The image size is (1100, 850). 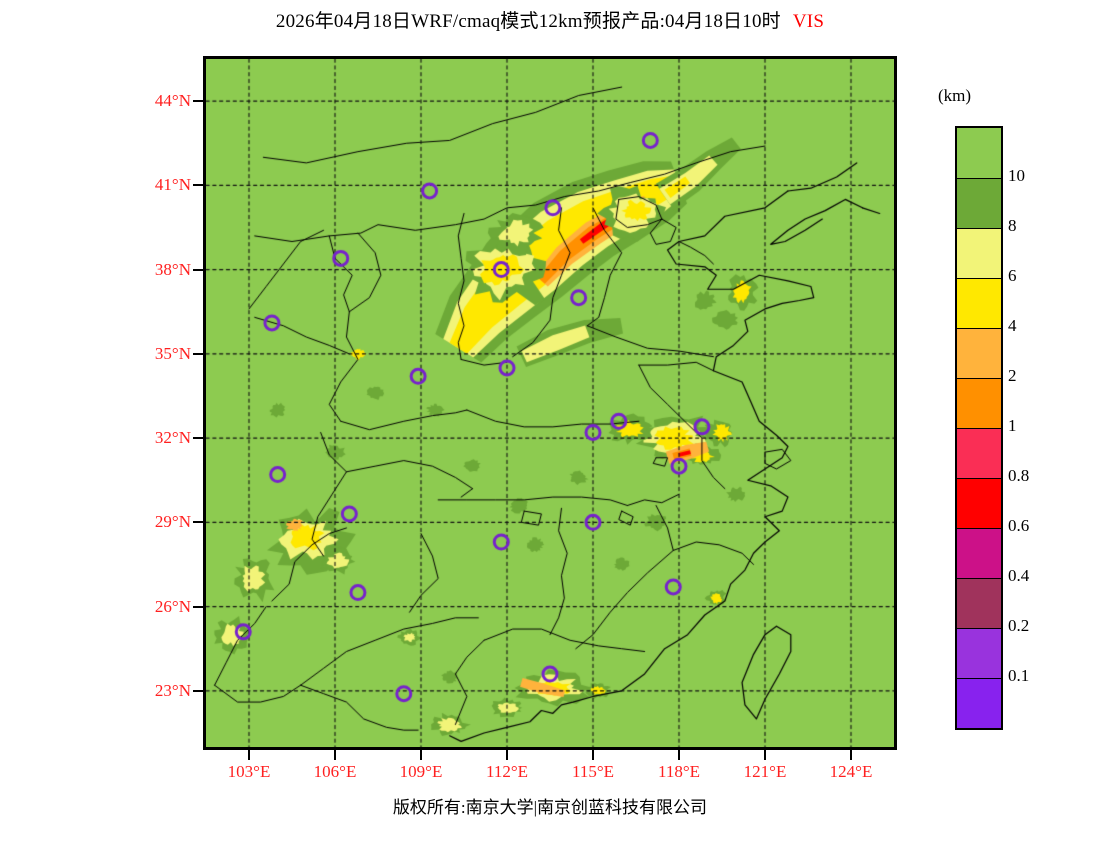 What do you see at coordinates (550, 807) in the screenshot?
I see `copyright-footer: 版权所有:南京大学|南京创蓝科技有限公司` at bounding box center [550, 807].